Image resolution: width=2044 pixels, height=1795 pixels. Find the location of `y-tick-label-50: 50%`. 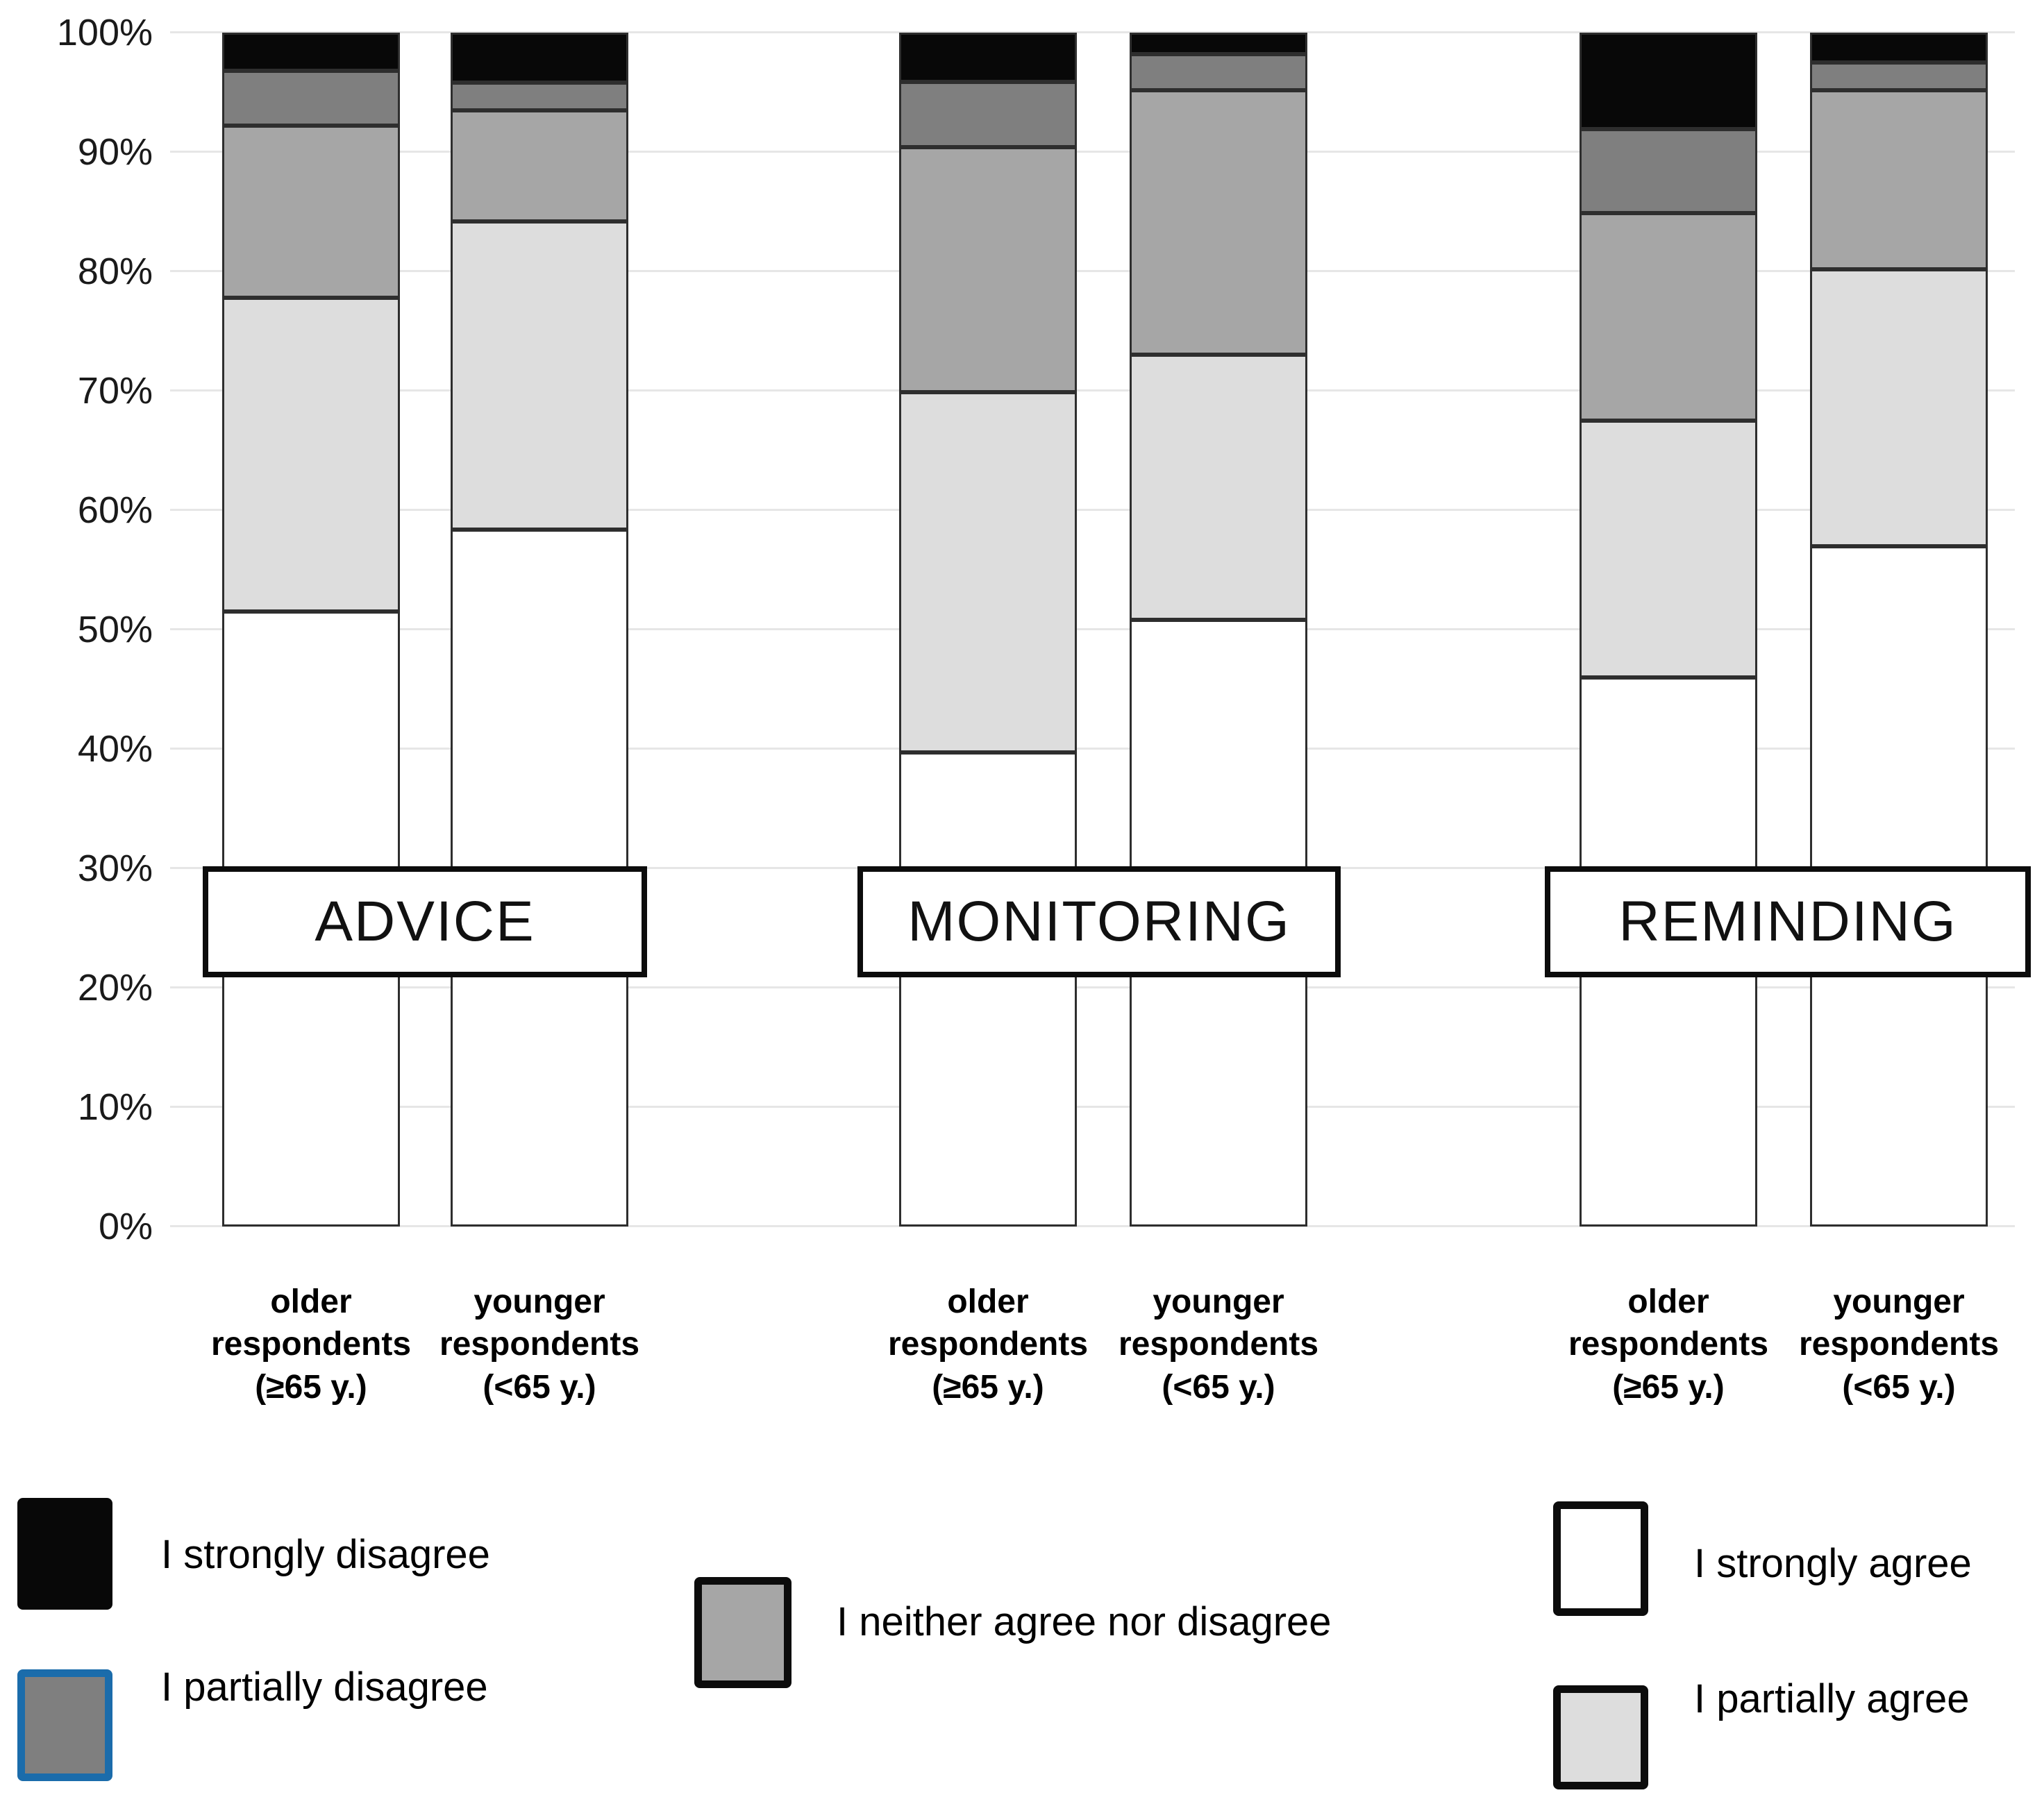

y-tick-label-50: 50% is located at coordinates (115, 629).